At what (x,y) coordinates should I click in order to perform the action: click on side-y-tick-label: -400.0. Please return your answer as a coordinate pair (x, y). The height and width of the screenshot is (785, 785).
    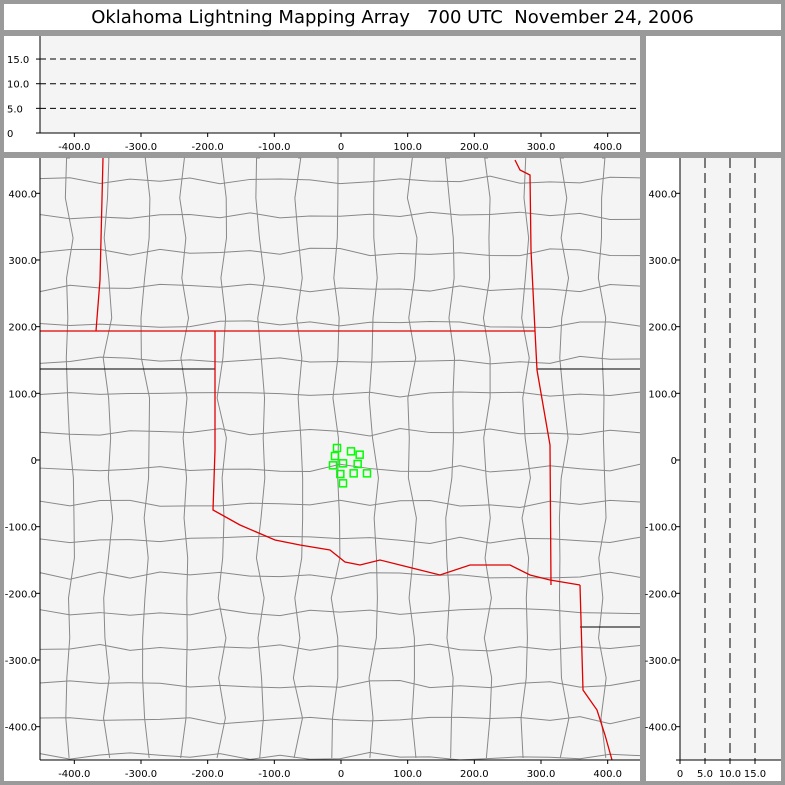
    Looking at the image, I should click on (661, 728).